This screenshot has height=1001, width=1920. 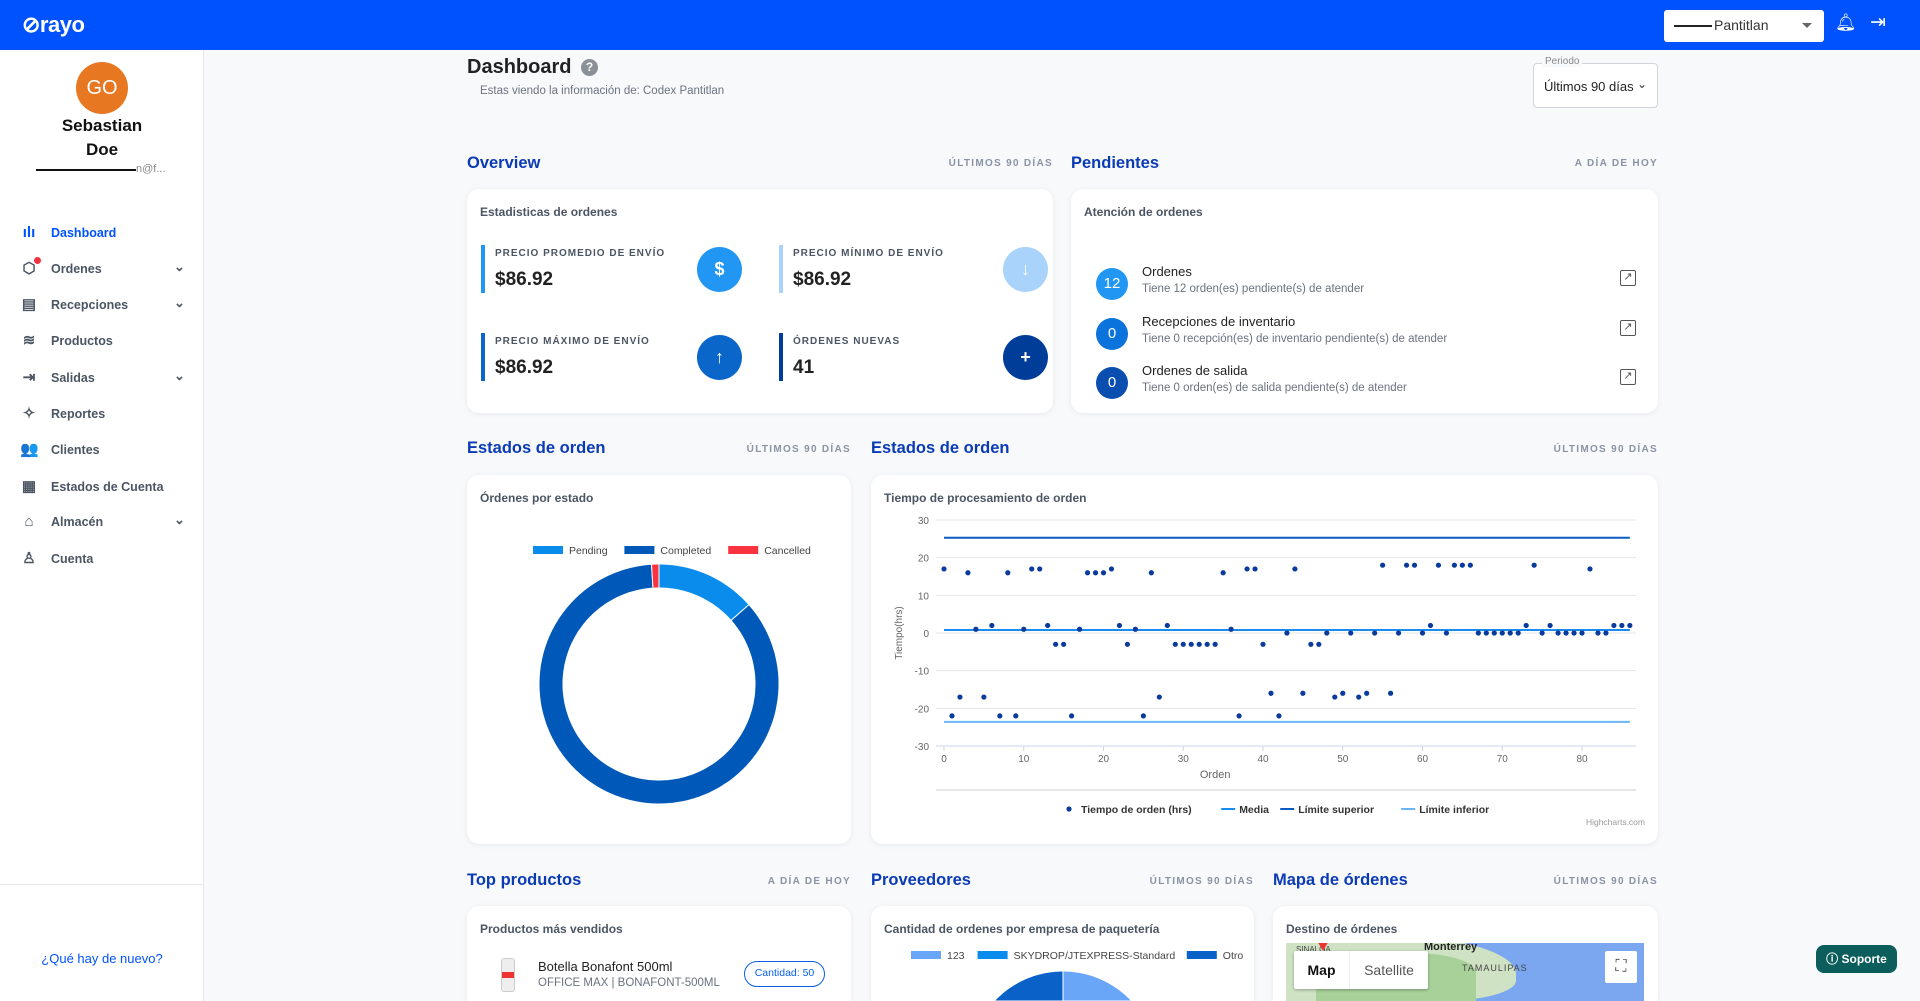 What do you see at coordinates (1388, 970) in the screenshot?
I see `satellite-button: Satellite` at bounding box center [1388, 970].